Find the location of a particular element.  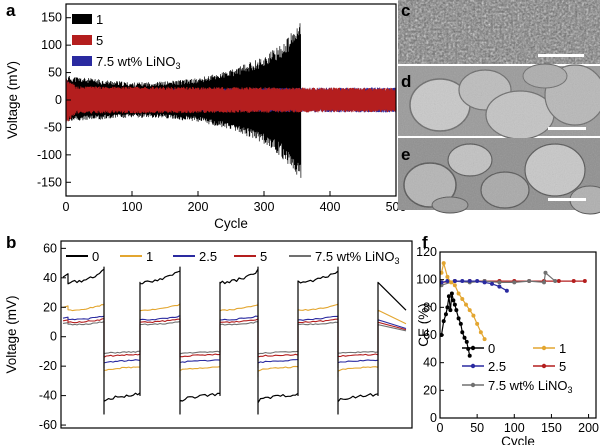

panel-label-b: b is located at coordinates (11, 242).